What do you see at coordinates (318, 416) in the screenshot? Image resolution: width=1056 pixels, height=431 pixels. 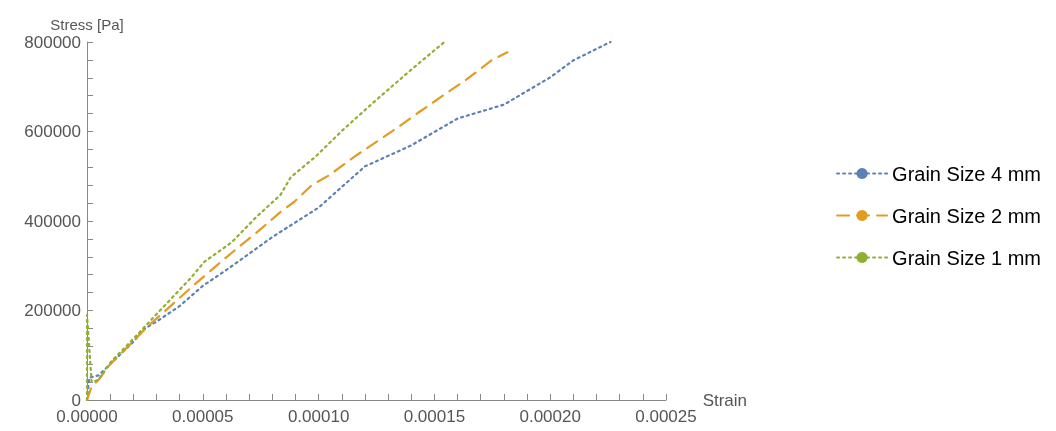 I see `x-tick-label: 0.00010` at bounding box center [318, 416].